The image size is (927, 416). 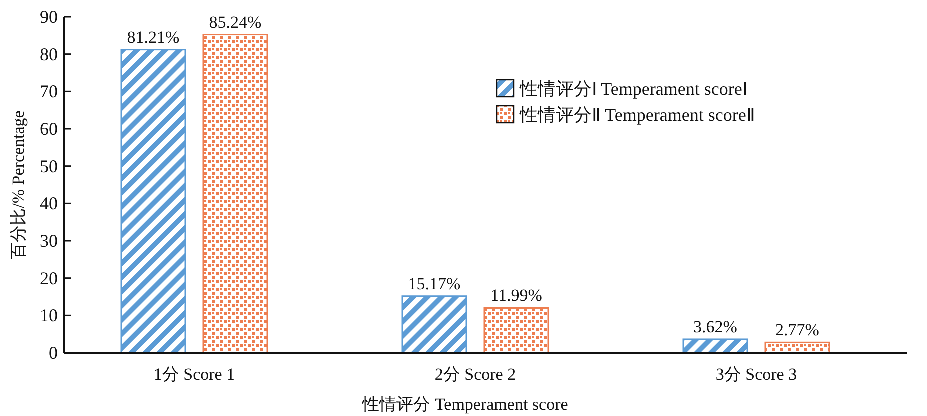 I want to click on data-label: 3.62%, so click(x=716, y=326).